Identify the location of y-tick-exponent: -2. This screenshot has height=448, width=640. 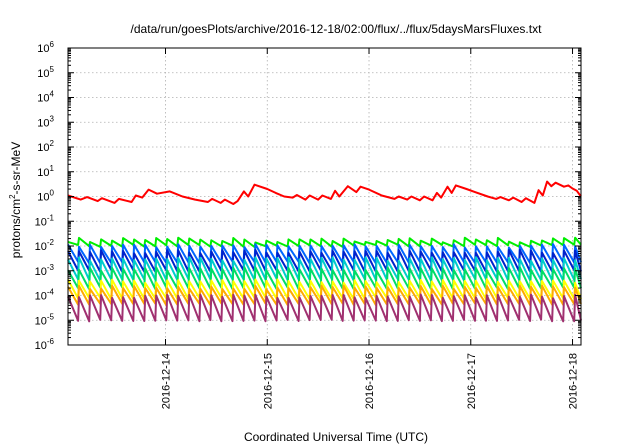
(51, 242).